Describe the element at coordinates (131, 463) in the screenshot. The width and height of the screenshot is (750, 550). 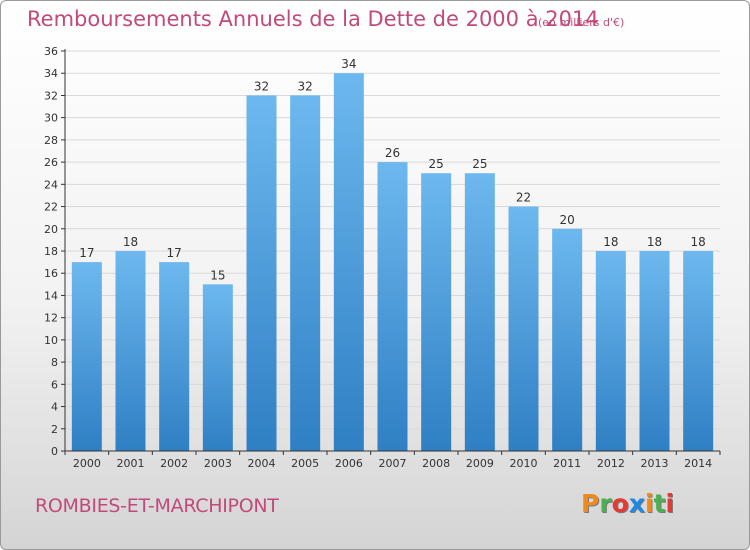
I see `x-tick-label-2001: 2001` at that location.